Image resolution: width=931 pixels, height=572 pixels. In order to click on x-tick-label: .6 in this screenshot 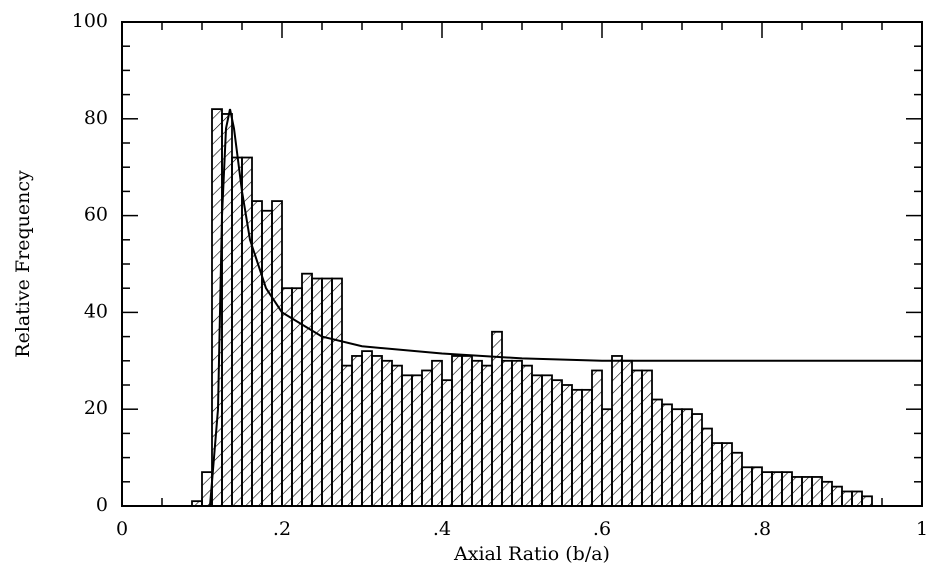, I will do `click(602, 529)`.